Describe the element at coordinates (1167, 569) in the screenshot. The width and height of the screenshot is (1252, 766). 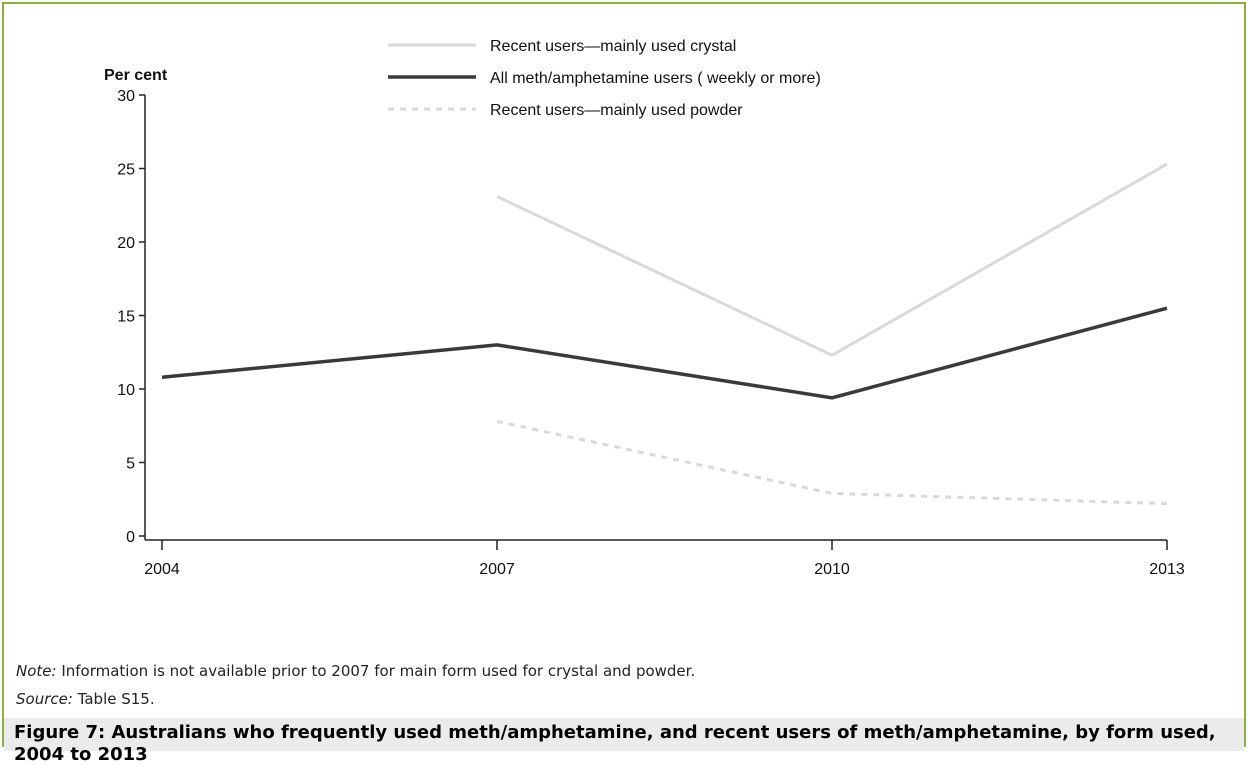
I see `x-tick-label: 2013` at that location.